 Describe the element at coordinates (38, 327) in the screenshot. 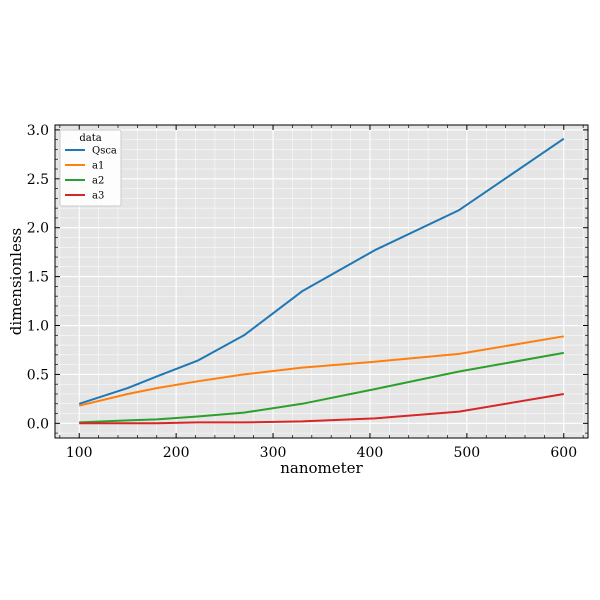

I see `y-tick-label: 1.0` at that location.